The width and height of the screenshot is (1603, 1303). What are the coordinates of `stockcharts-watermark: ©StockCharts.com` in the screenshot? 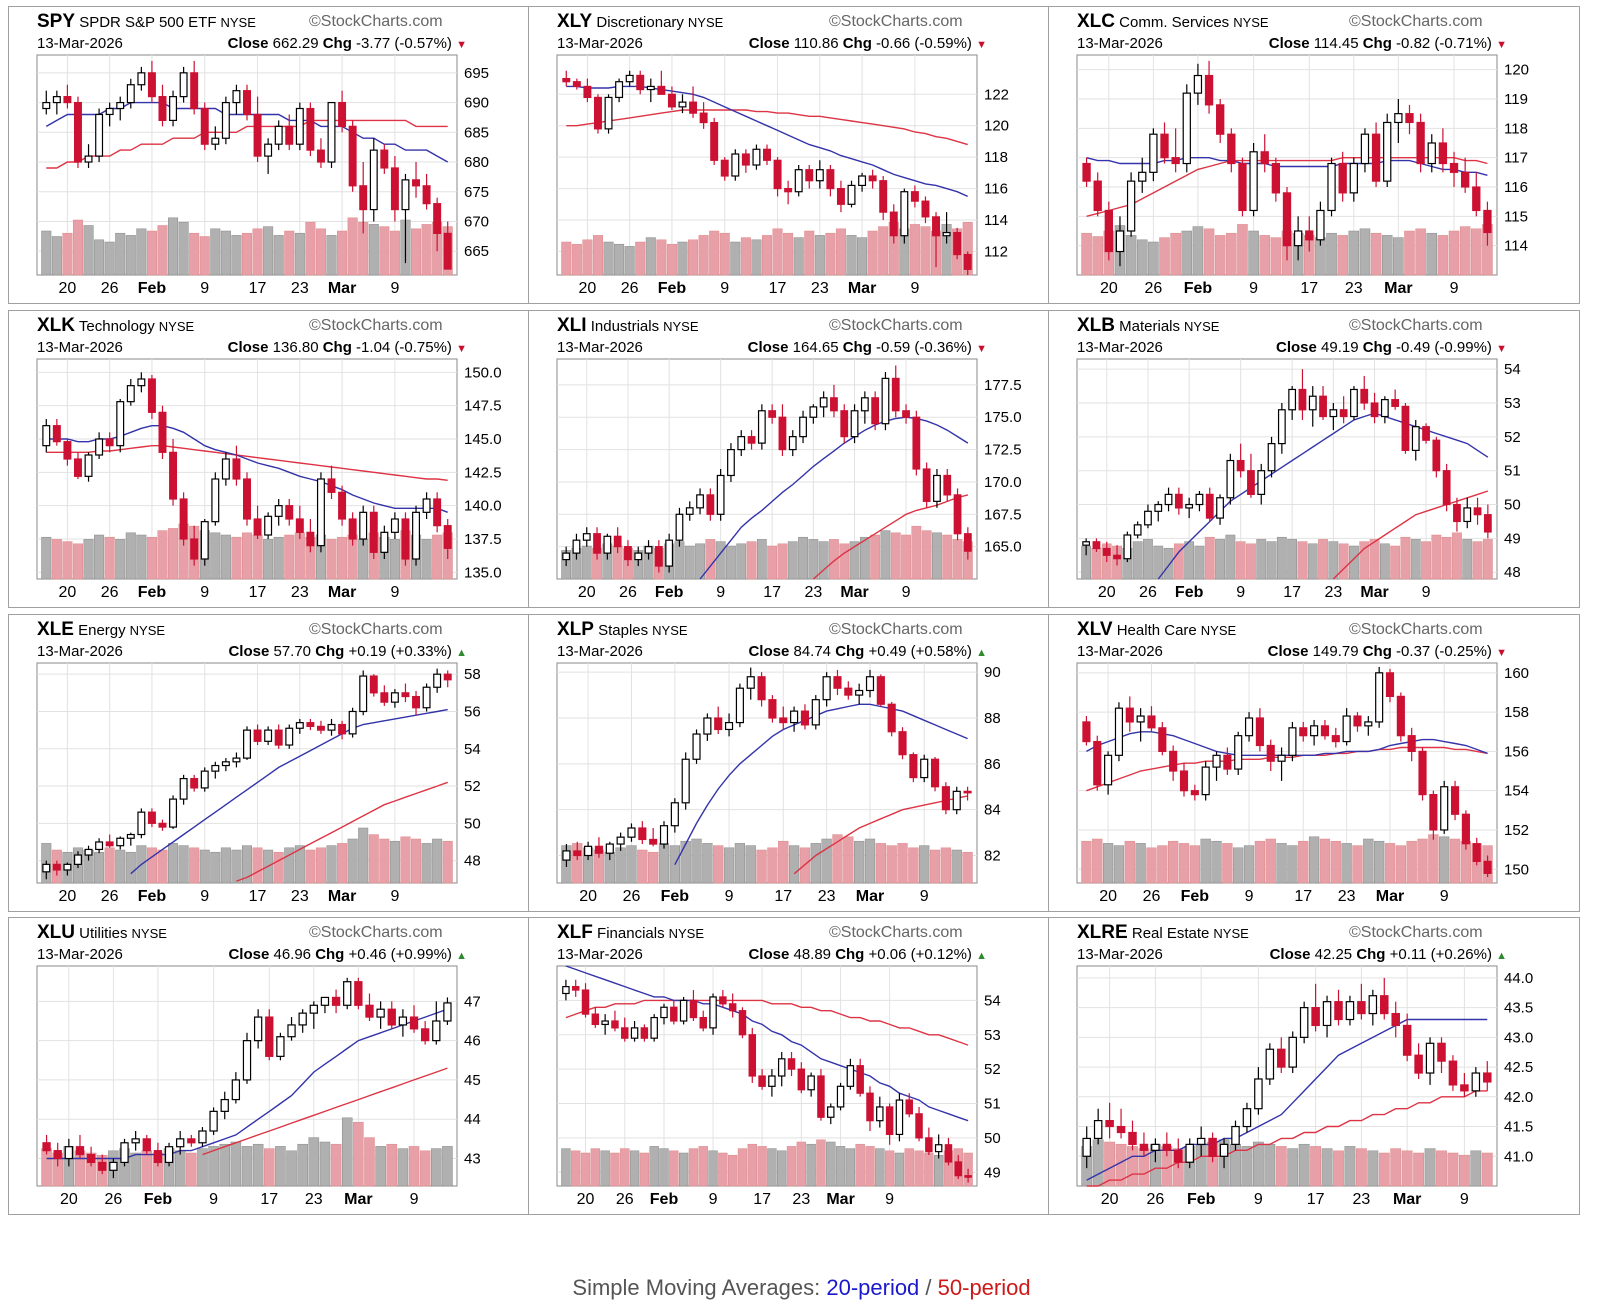 It's located at (1416, 325).